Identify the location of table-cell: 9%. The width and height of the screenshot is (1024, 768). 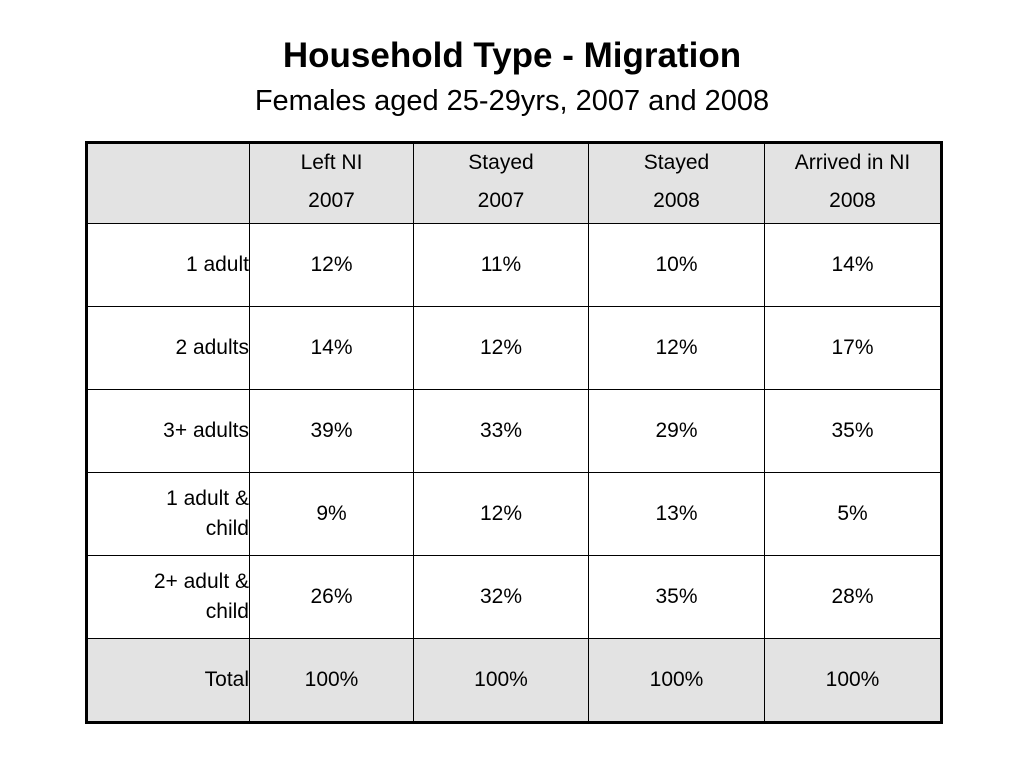
(331, 514).